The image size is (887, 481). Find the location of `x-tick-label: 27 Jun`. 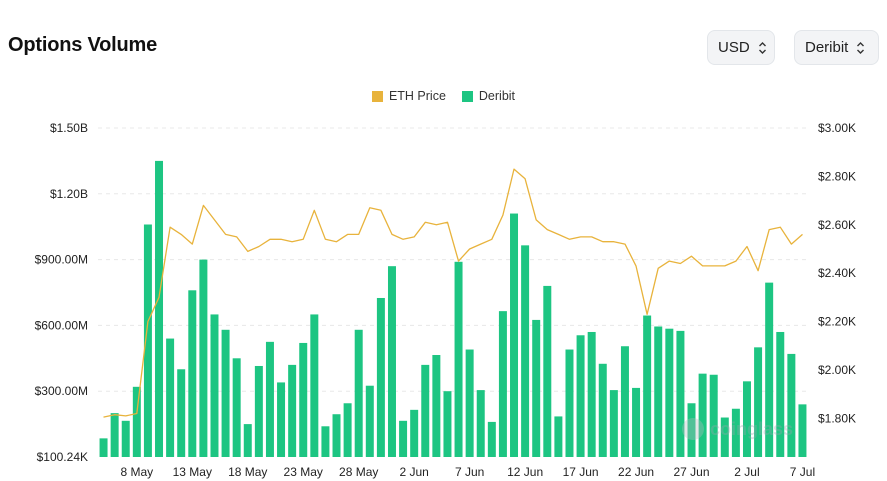

x-tick-label: 27 Jun is located at coordinates (692, 472).